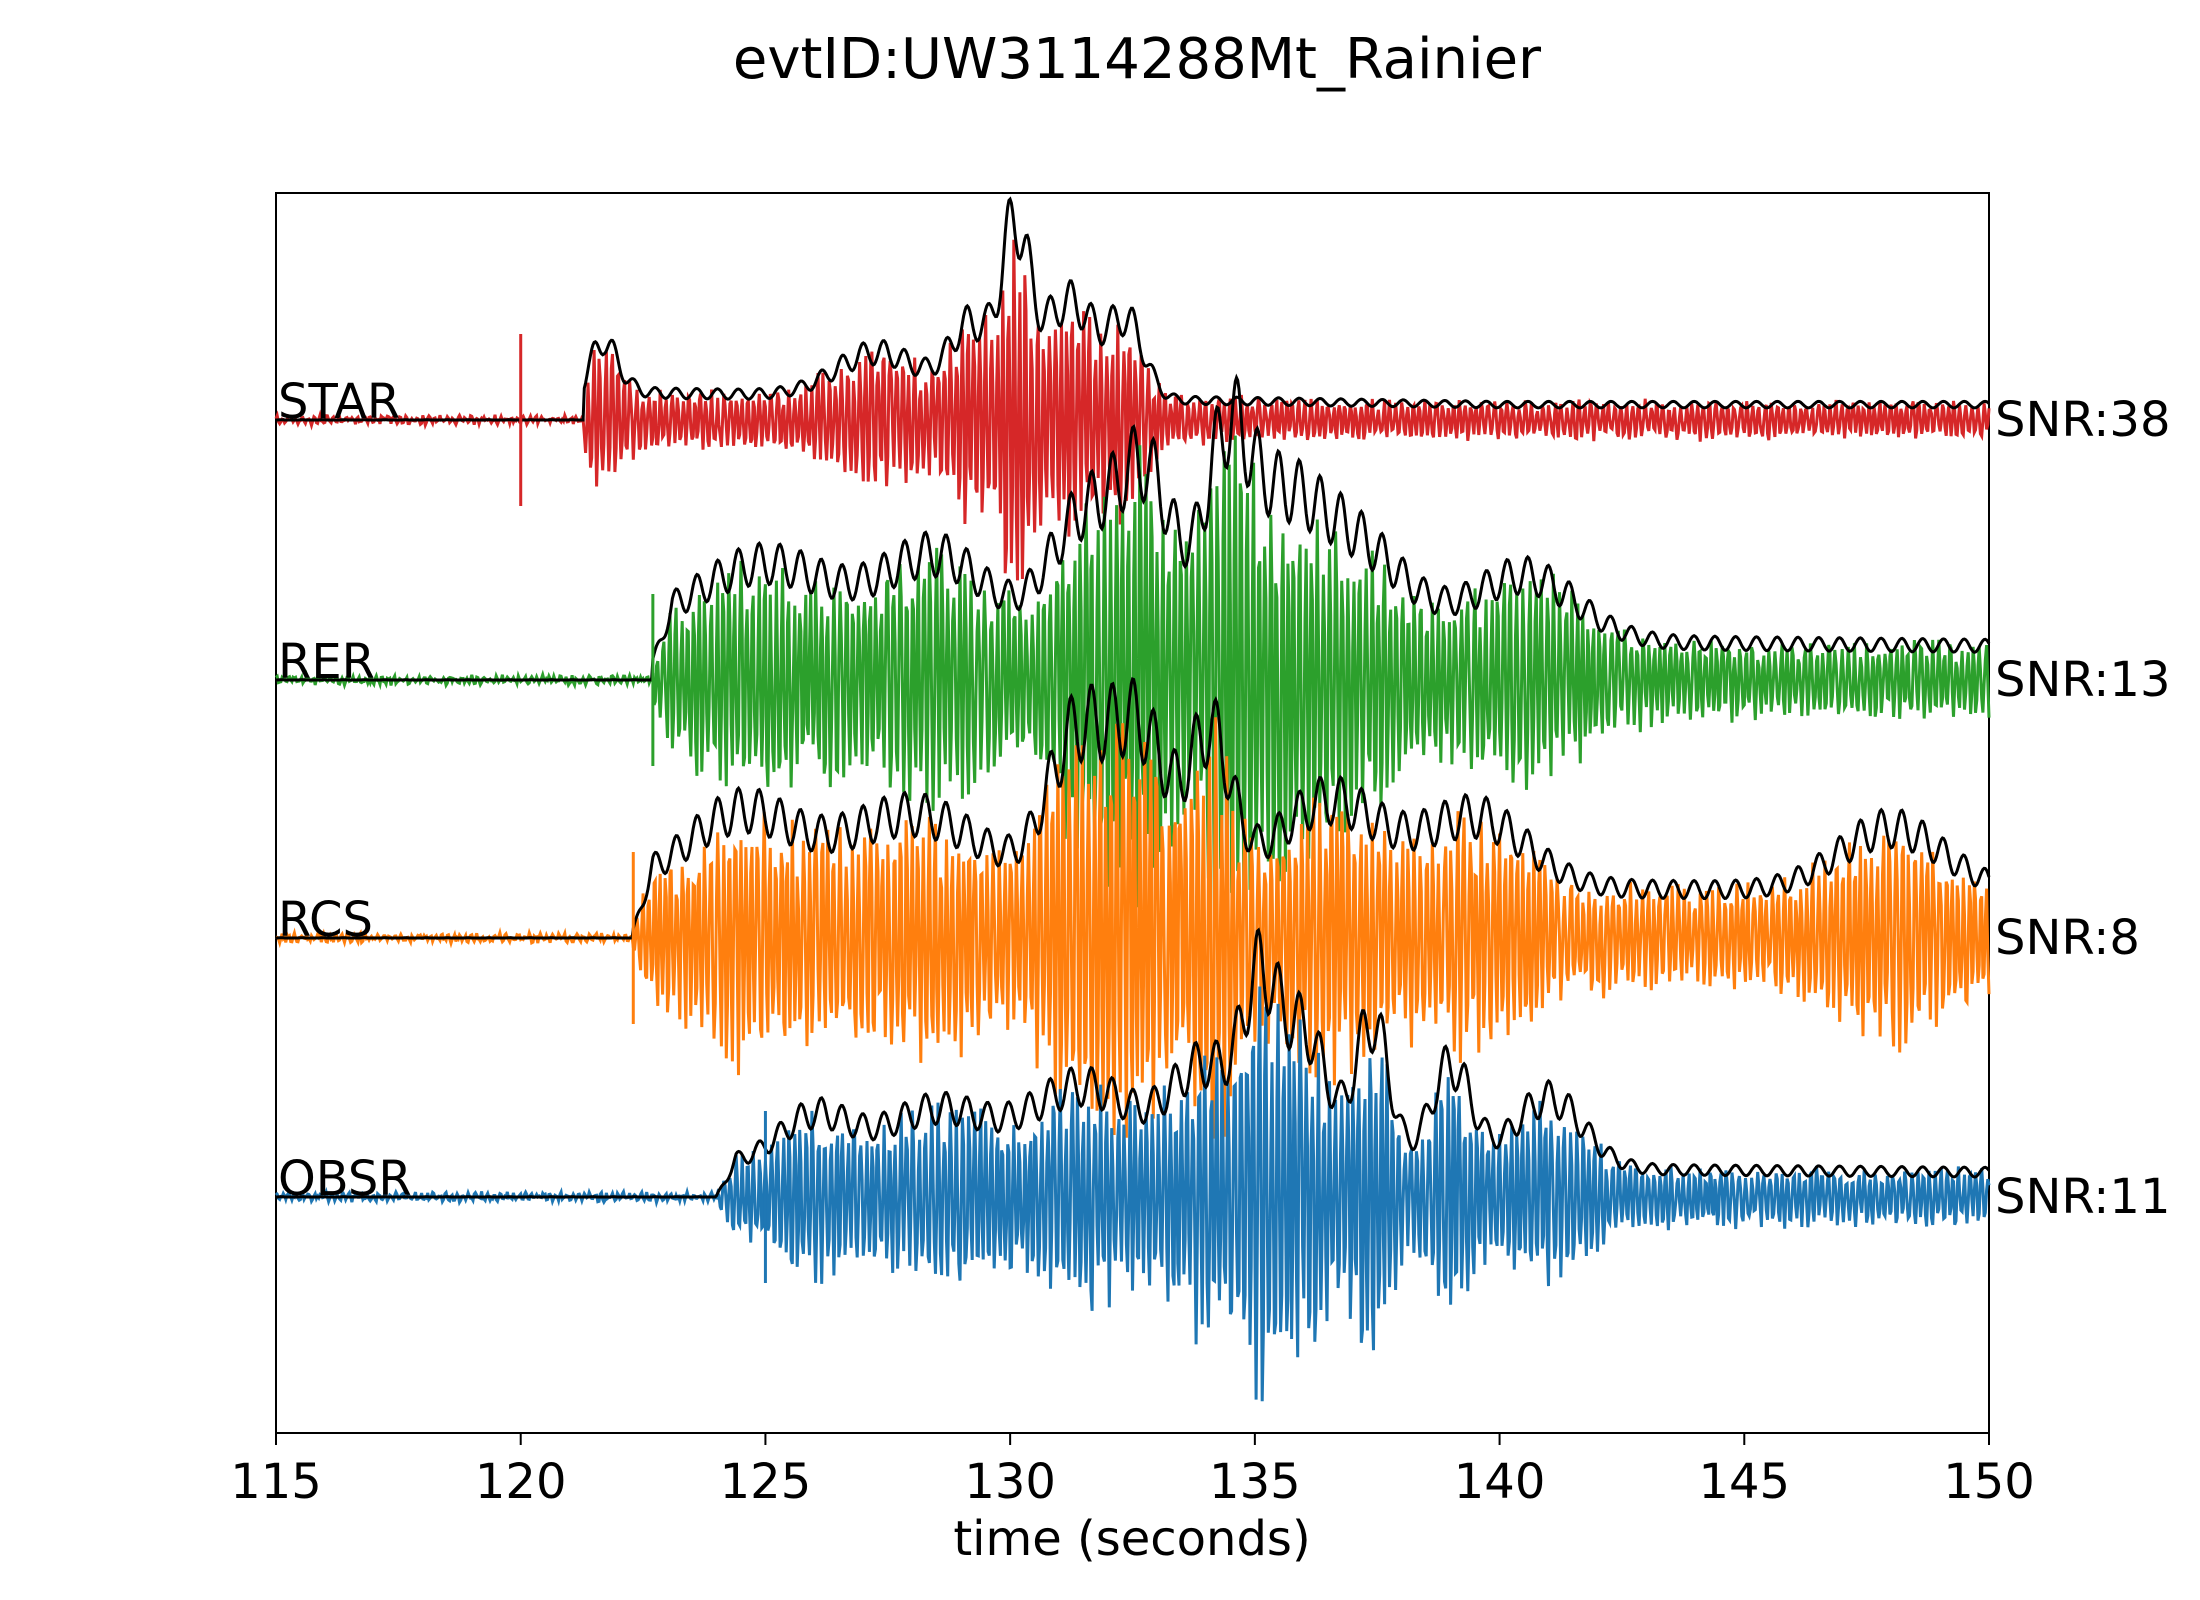 This screenshot has width=2200, height=1600. Describe the element at coordinates (766, 1482) in the screenshot. I see `x-tick-label: 125` at that location.